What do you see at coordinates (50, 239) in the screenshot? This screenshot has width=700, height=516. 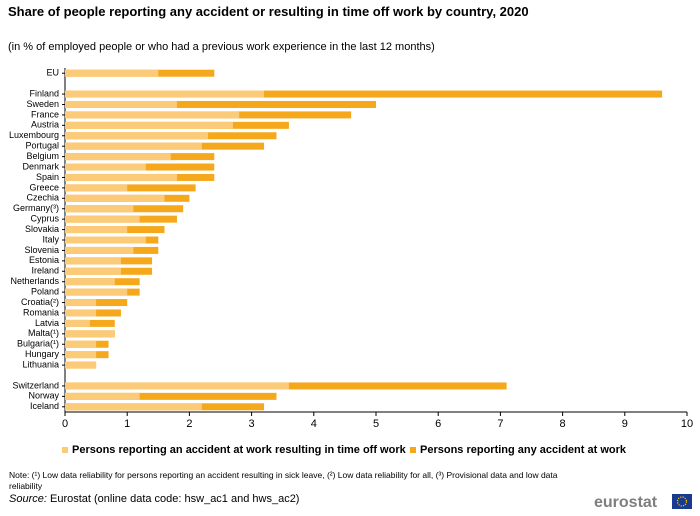 I see `y-tick-label: Italy` at bounding box center [50, 239].